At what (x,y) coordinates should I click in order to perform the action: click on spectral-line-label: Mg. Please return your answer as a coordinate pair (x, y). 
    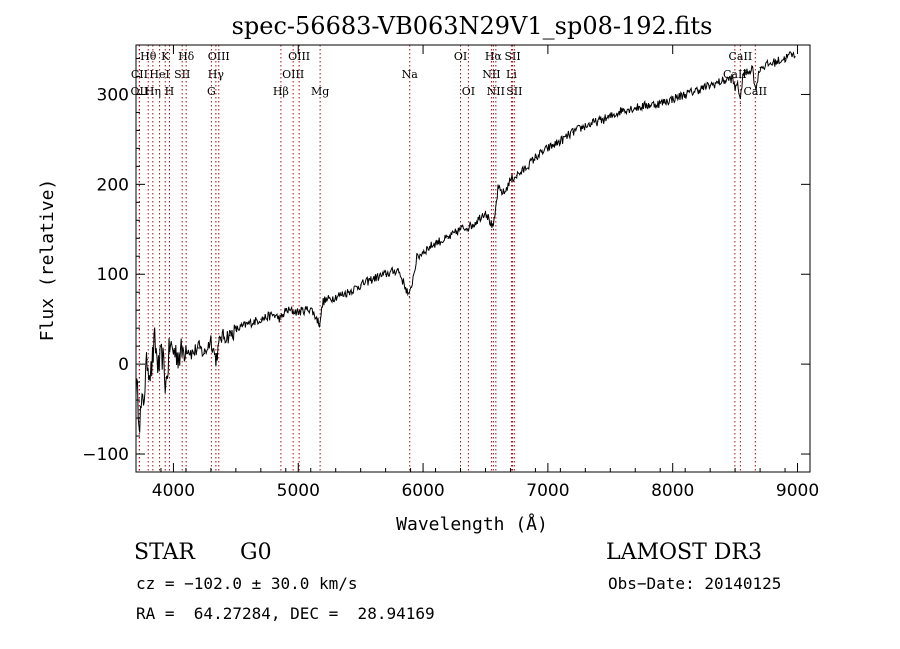
    Looking at the image, I should click on (320, 91).